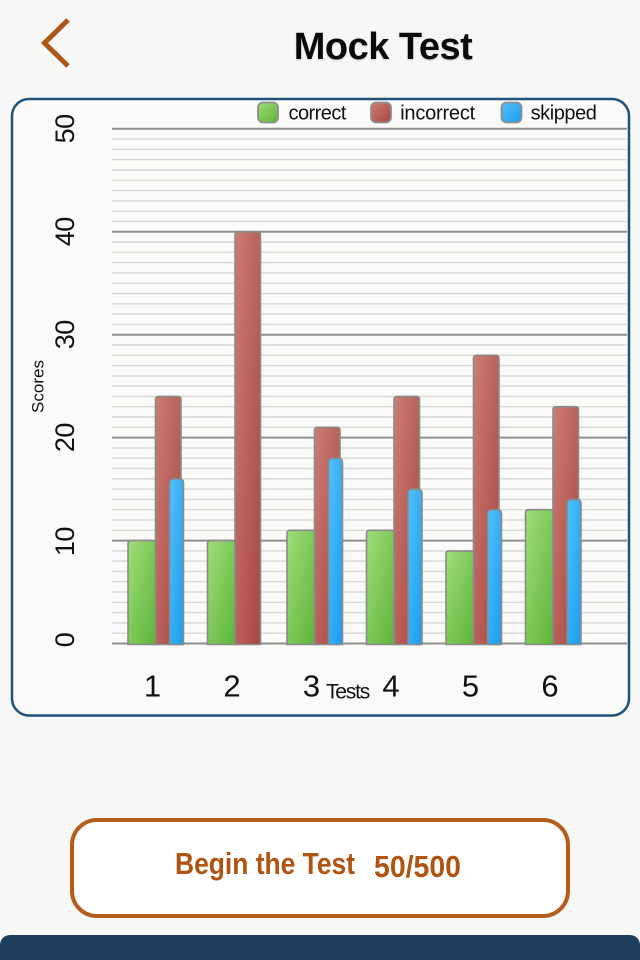  I want to click on svg-text: 0, so click(65, 640).